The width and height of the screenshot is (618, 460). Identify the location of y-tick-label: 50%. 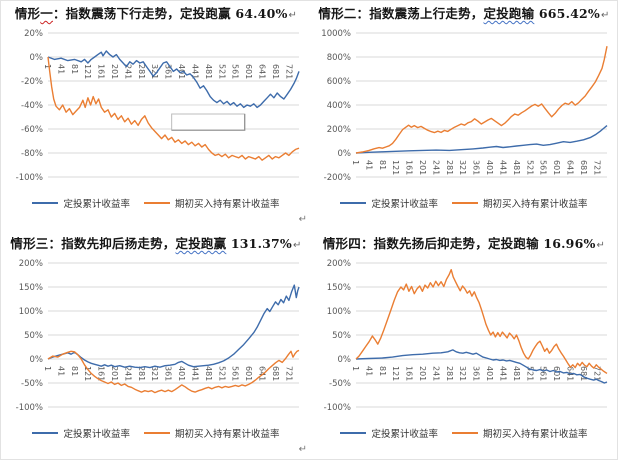
(33, 336).